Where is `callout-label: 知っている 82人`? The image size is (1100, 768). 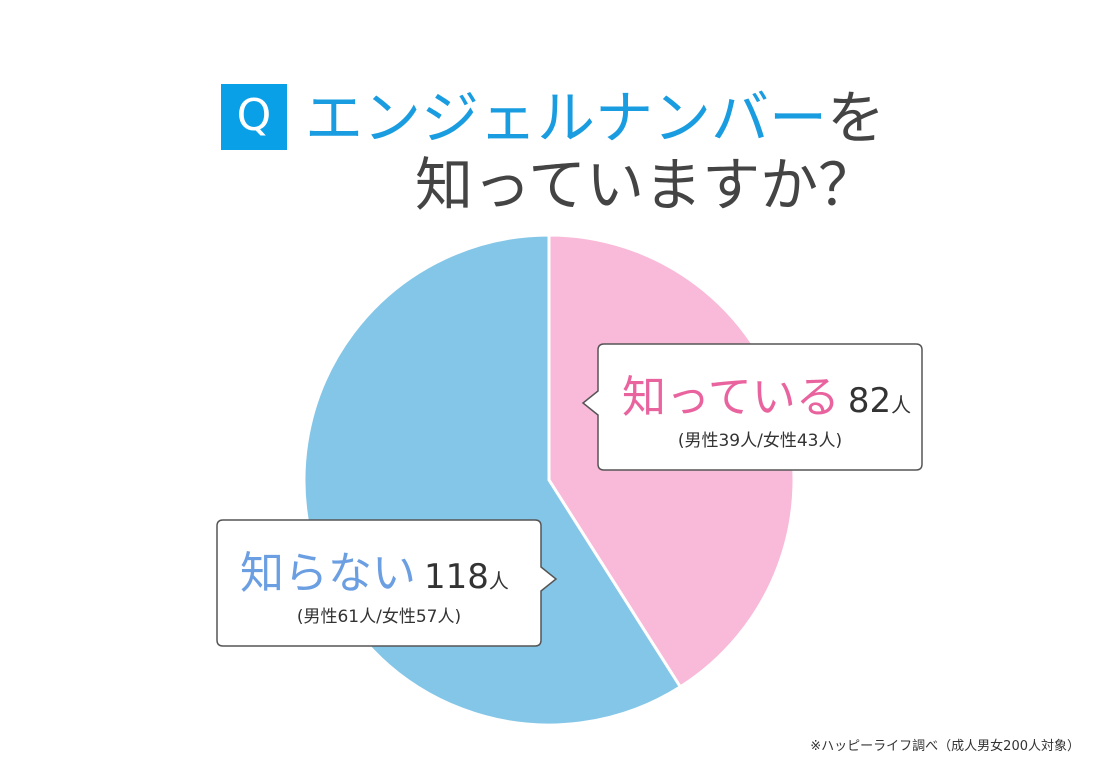
callout-label: 知っている 82人 is located at coordinates (766, 397).